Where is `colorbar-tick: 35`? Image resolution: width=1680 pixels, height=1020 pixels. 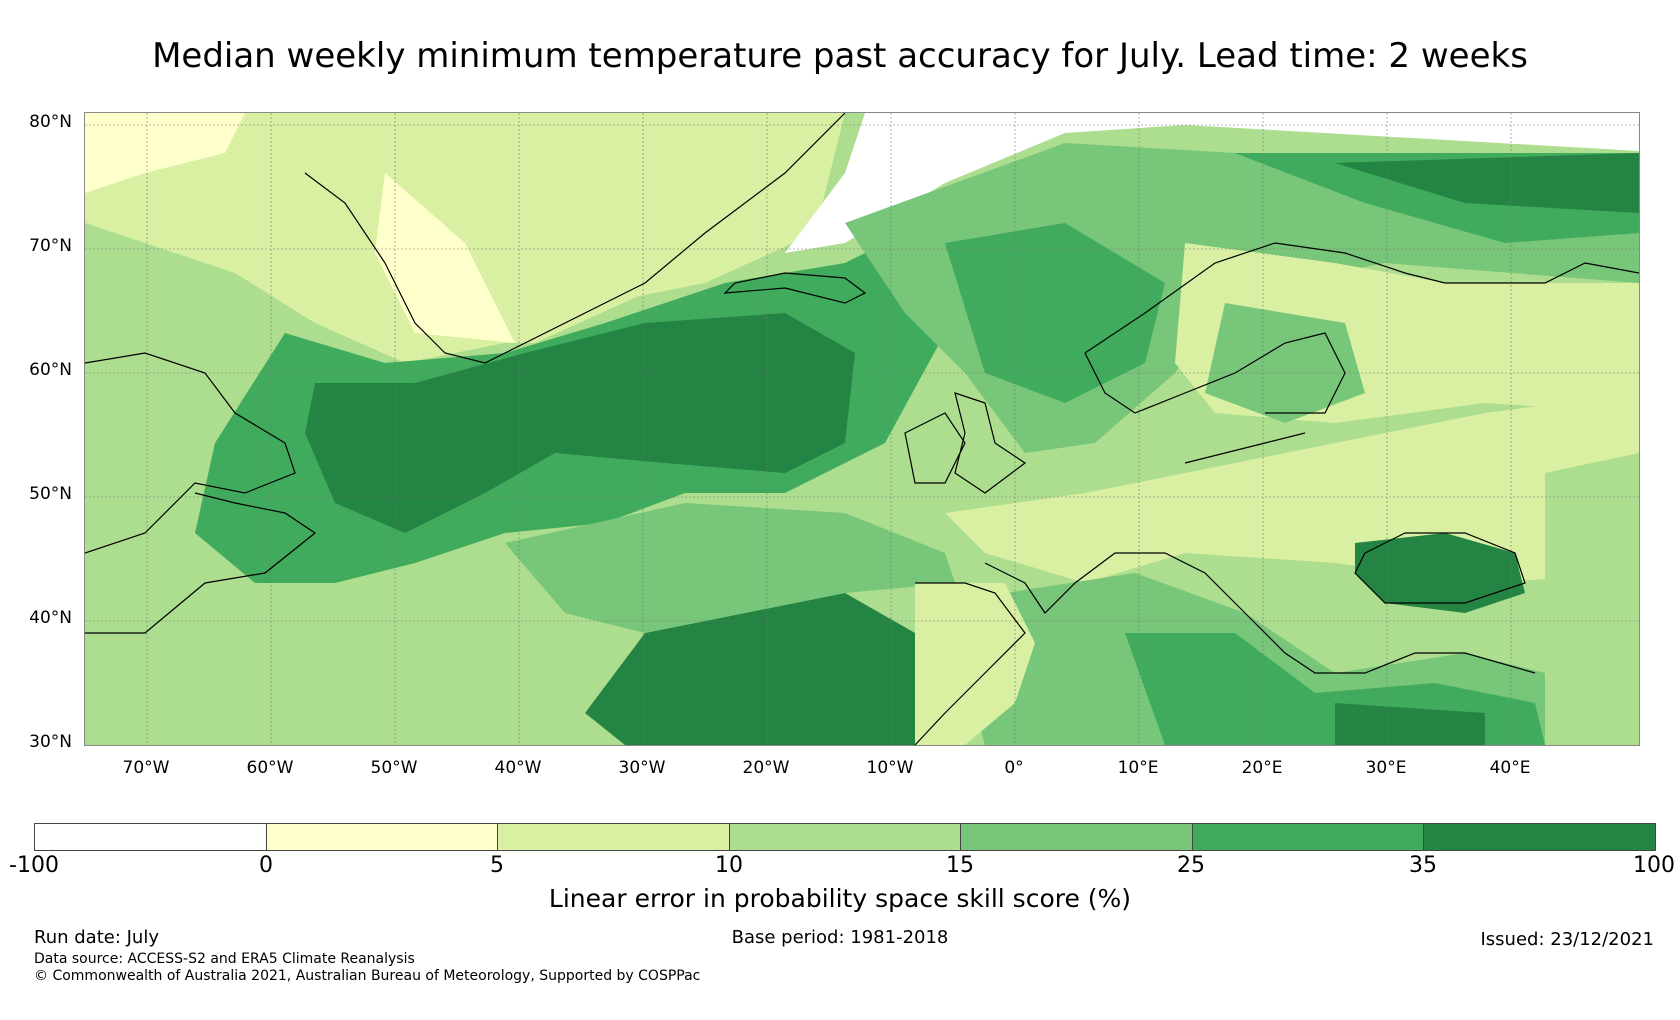
colorbar-tick: 35 is located at coordinates (1423, 865).